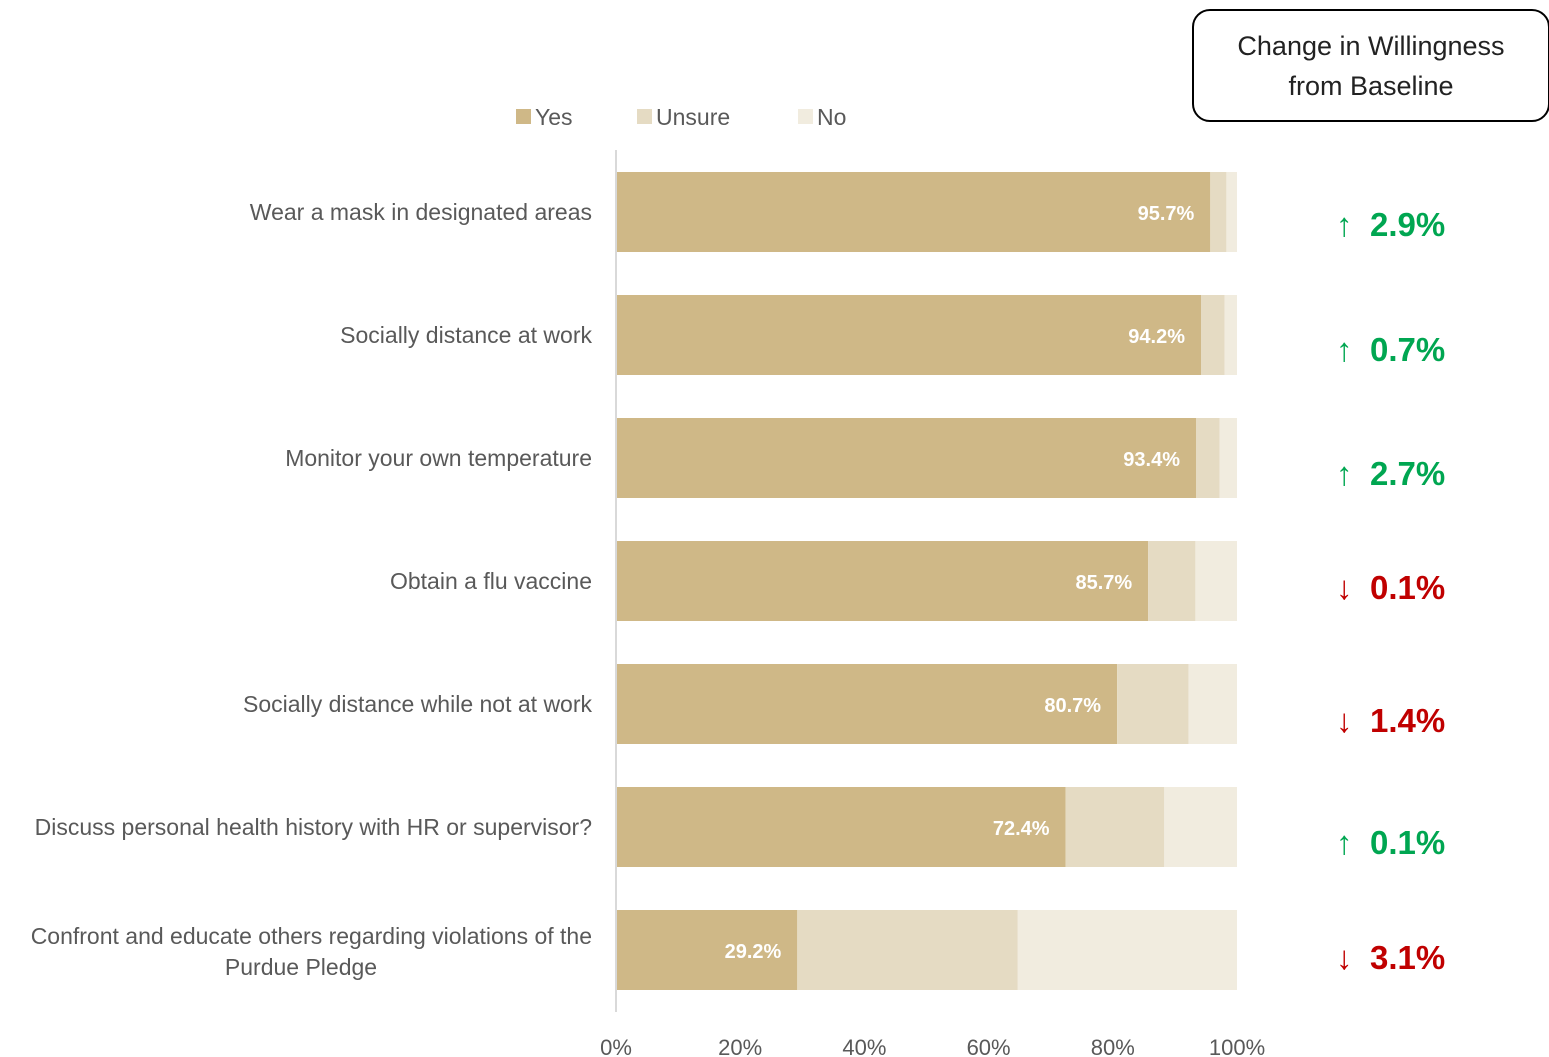 This screenshot has height=1057, width=1549. Describe the element at coordinates (1072, 706) in the screenshot. I see `data-label-yes-4: 80.7%` at that location.